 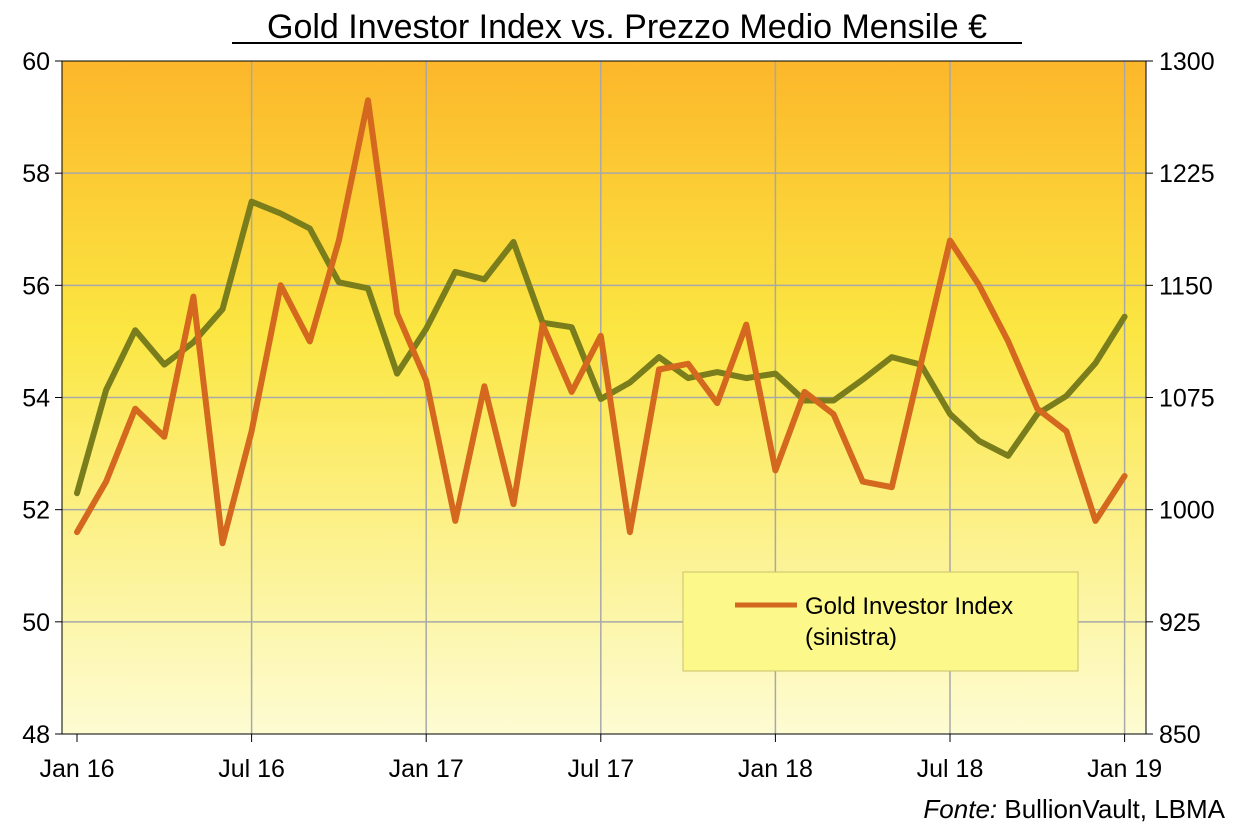 I want to click on x-tick-label: Jan 17, so click(x=426, y=769).